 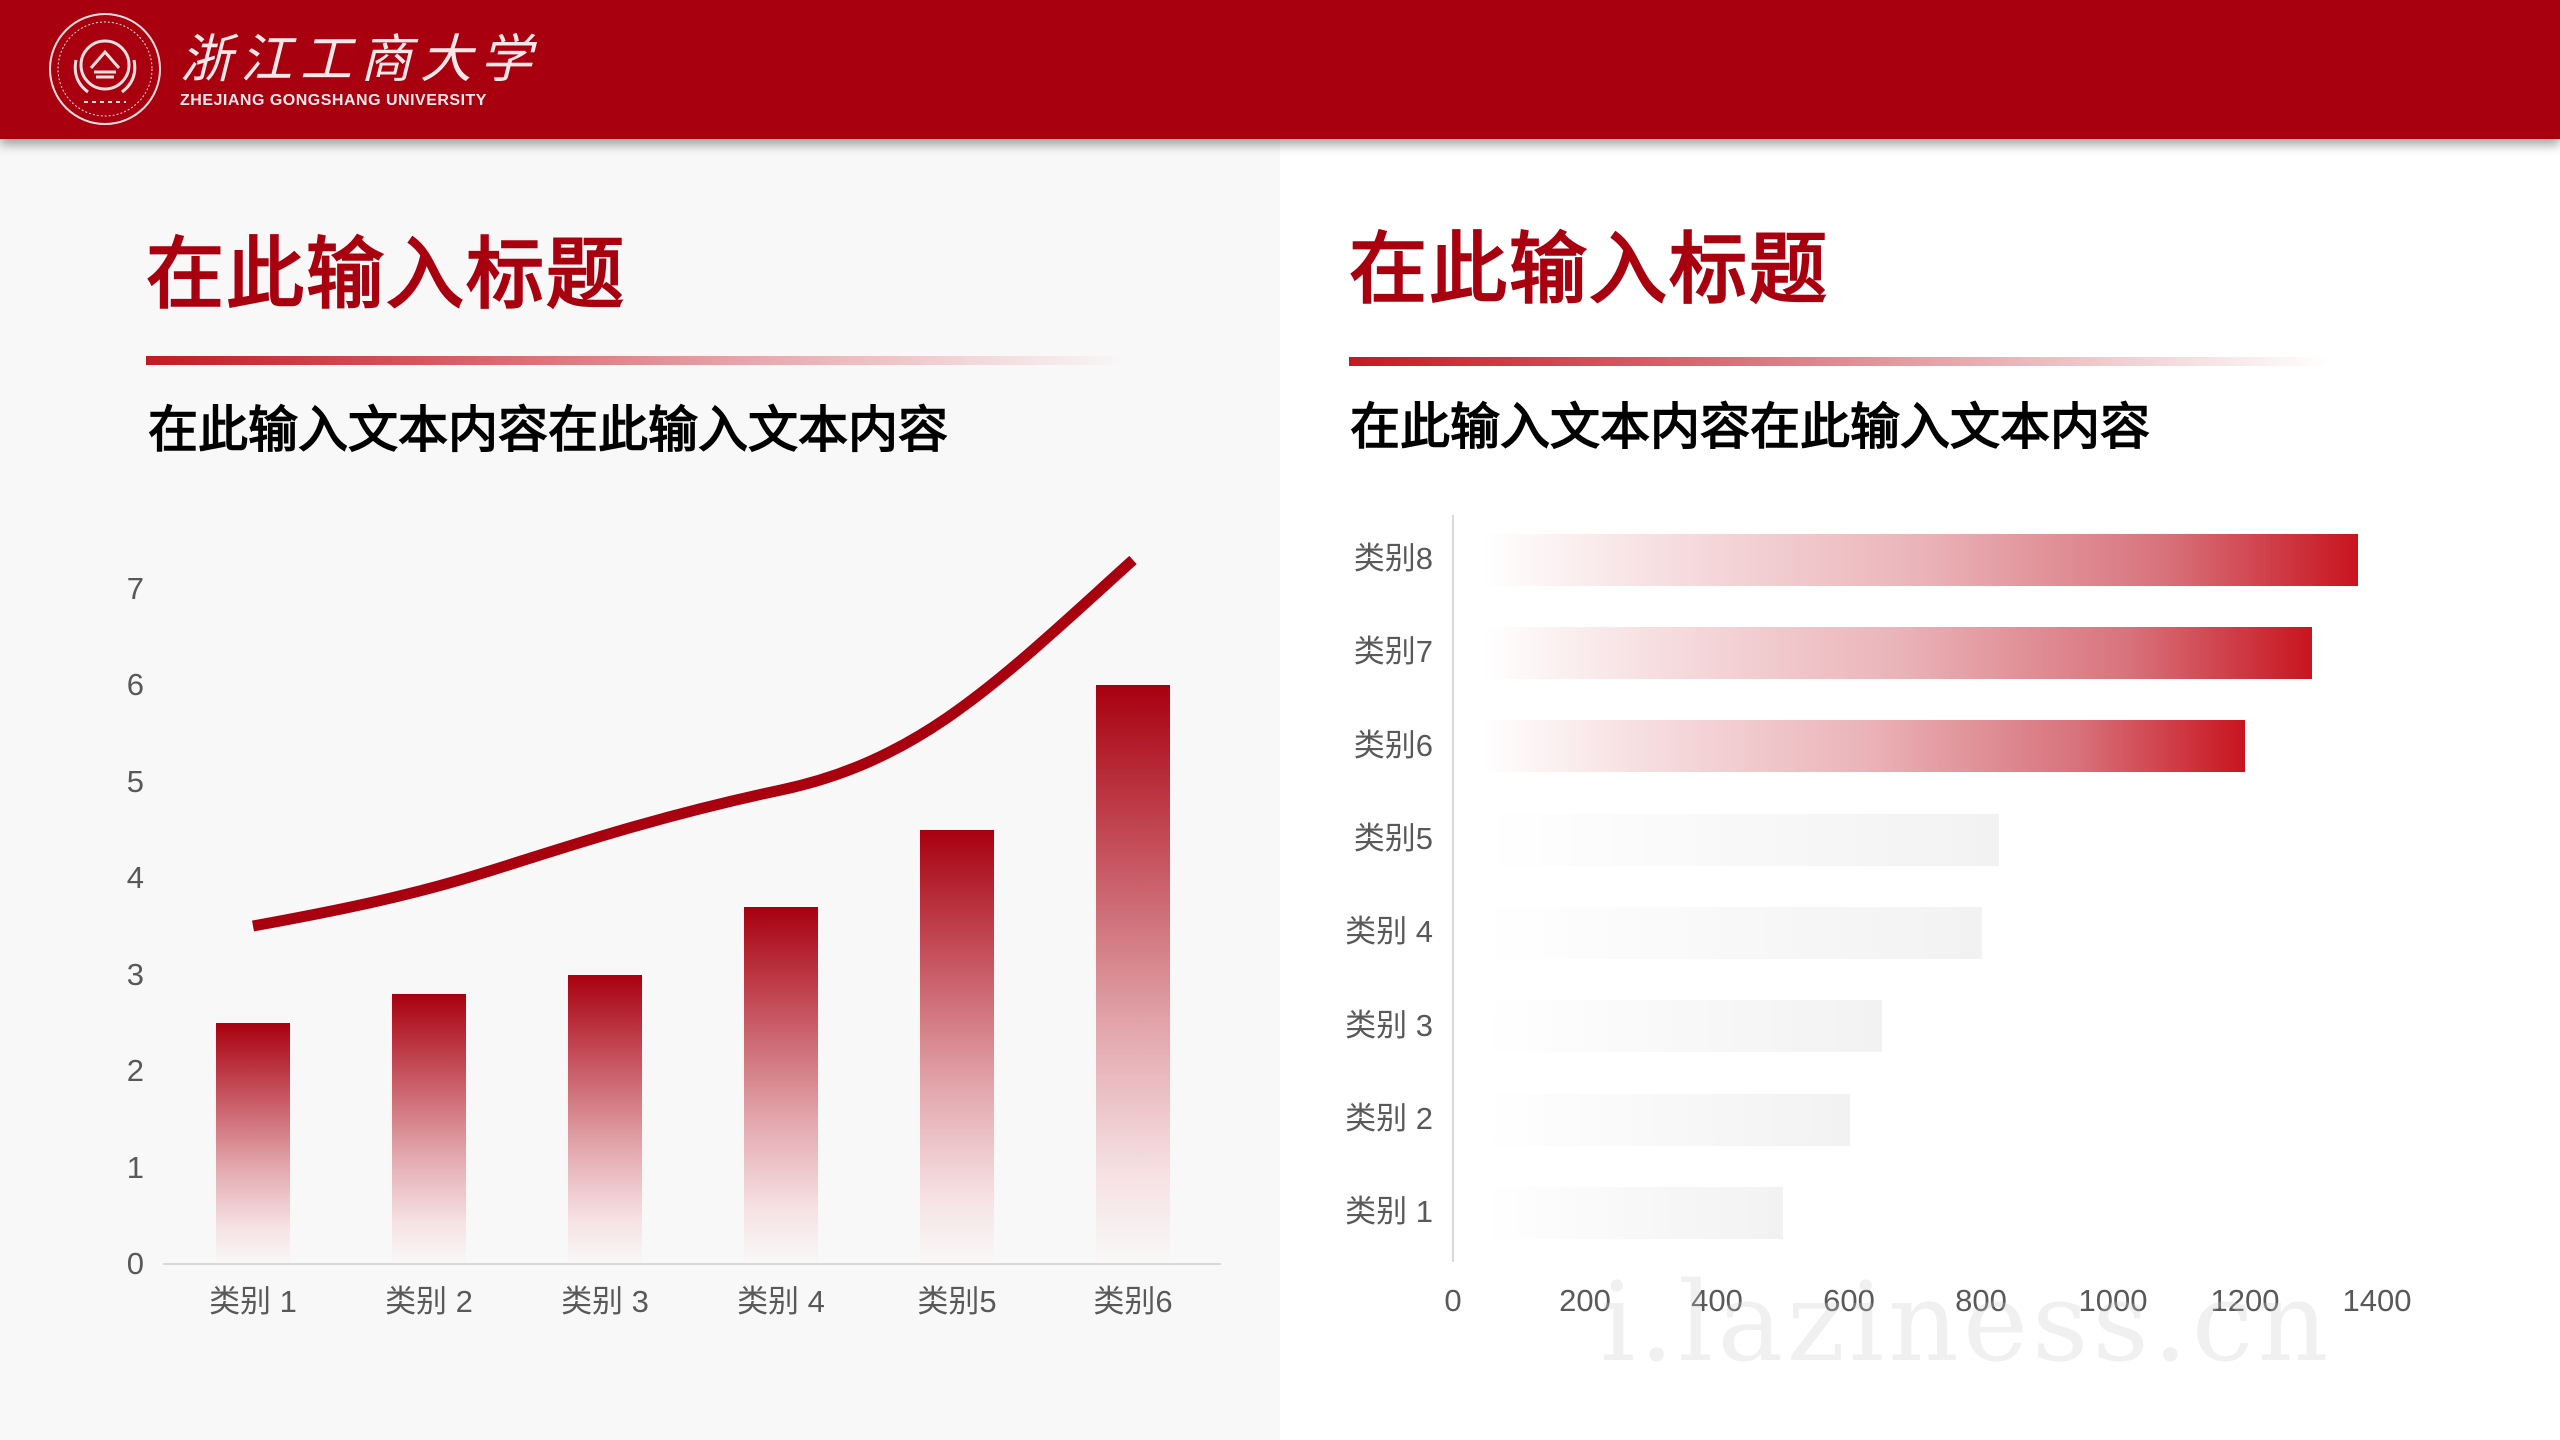 I want to click on university-name-cn: 浙江工商大学, so click(x=360, y=60).